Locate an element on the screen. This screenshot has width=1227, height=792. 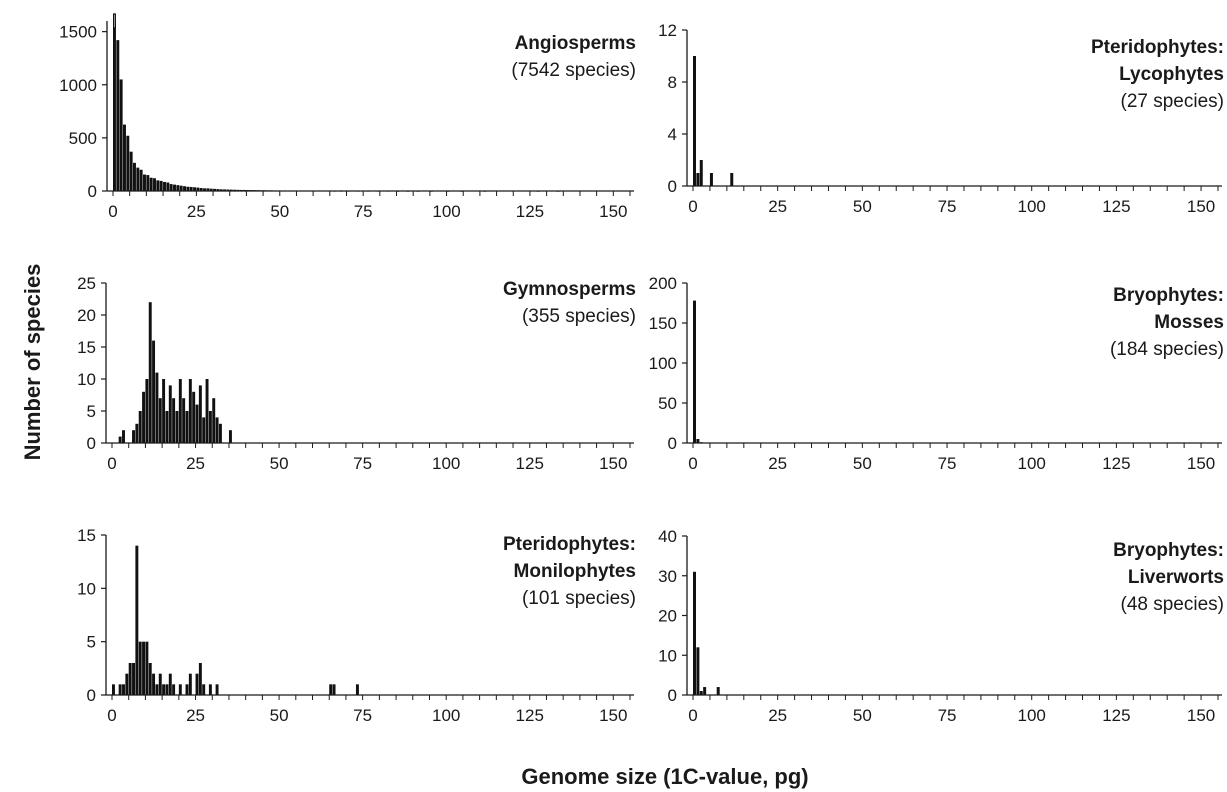
species-count-label: (27 species) is located at coordinates (1173, 101).